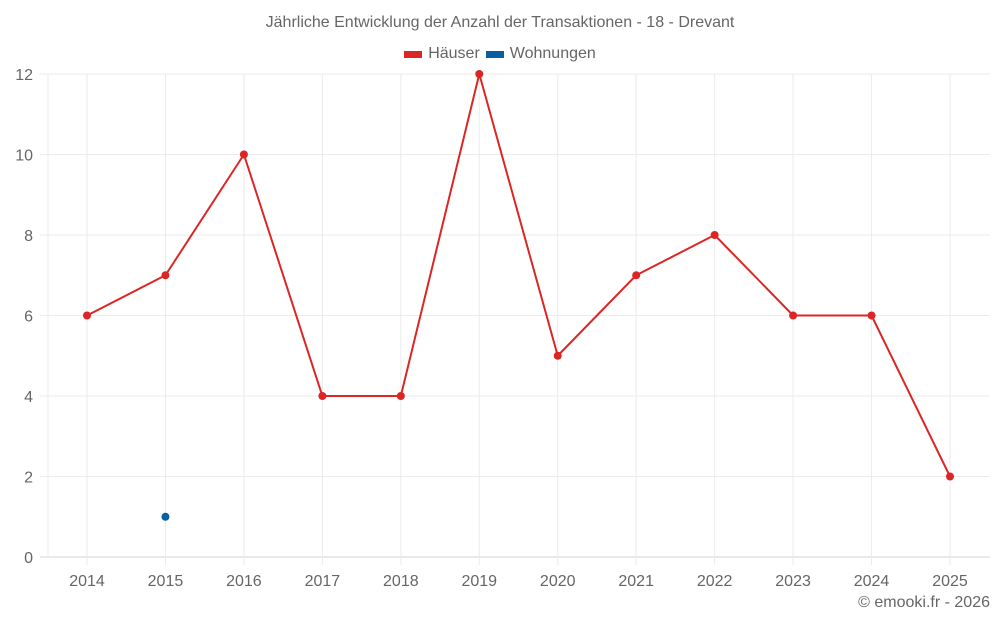 The image size is (1000, 625). I want to click on legend-item-wohnungen: Wohnungen, so click(540, 54).